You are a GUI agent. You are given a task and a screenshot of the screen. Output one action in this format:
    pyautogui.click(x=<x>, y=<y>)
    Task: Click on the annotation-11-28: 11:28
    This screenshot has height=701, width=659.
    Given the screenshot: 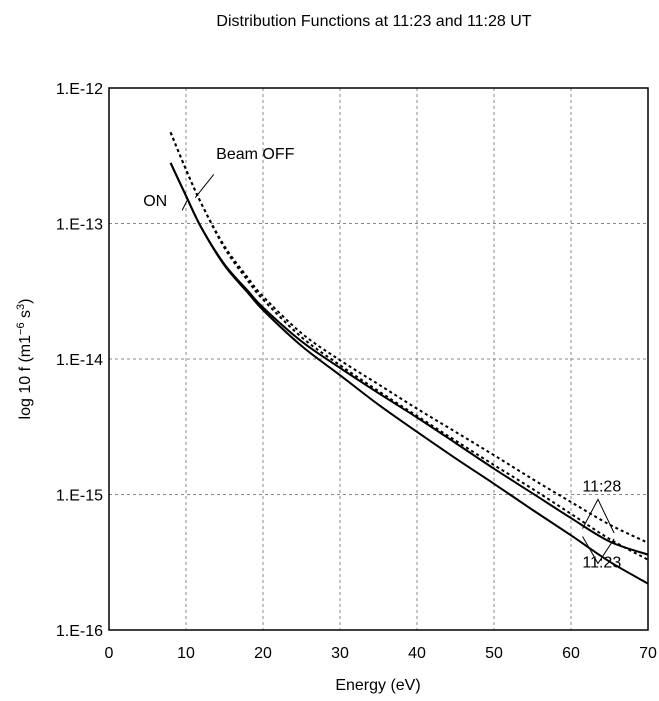 What is the action you would take?
    pyautogui.click(x=601, y=487)
    